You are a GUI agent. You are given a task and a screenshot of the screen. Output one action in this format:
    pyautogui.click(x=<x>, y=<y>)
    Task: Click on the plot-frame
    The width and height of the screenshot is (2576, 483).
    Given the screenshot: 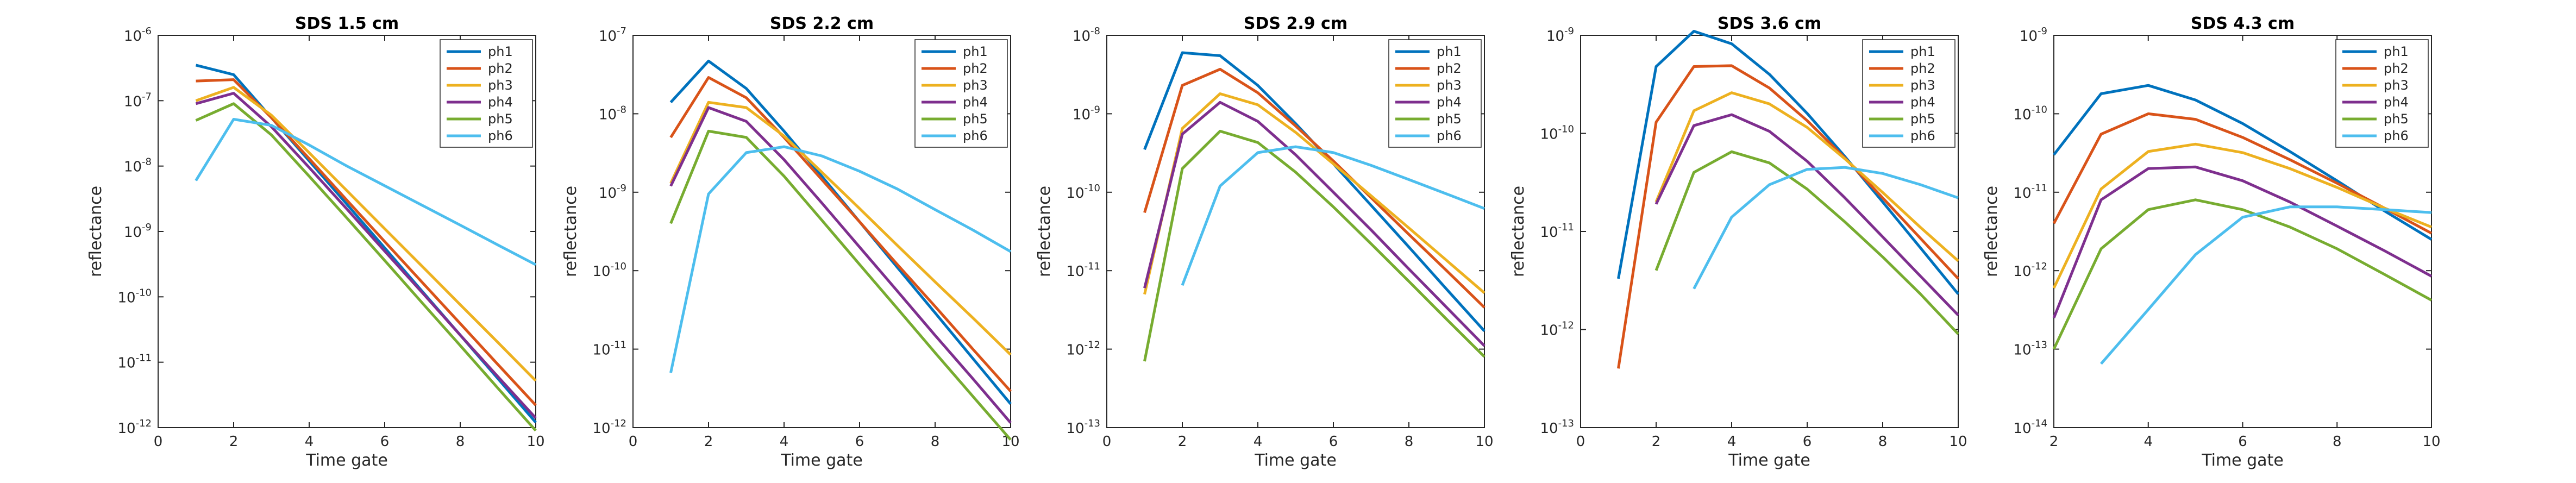 What is the action you would take?
    pyautogui.click(x=821, y=231)
    